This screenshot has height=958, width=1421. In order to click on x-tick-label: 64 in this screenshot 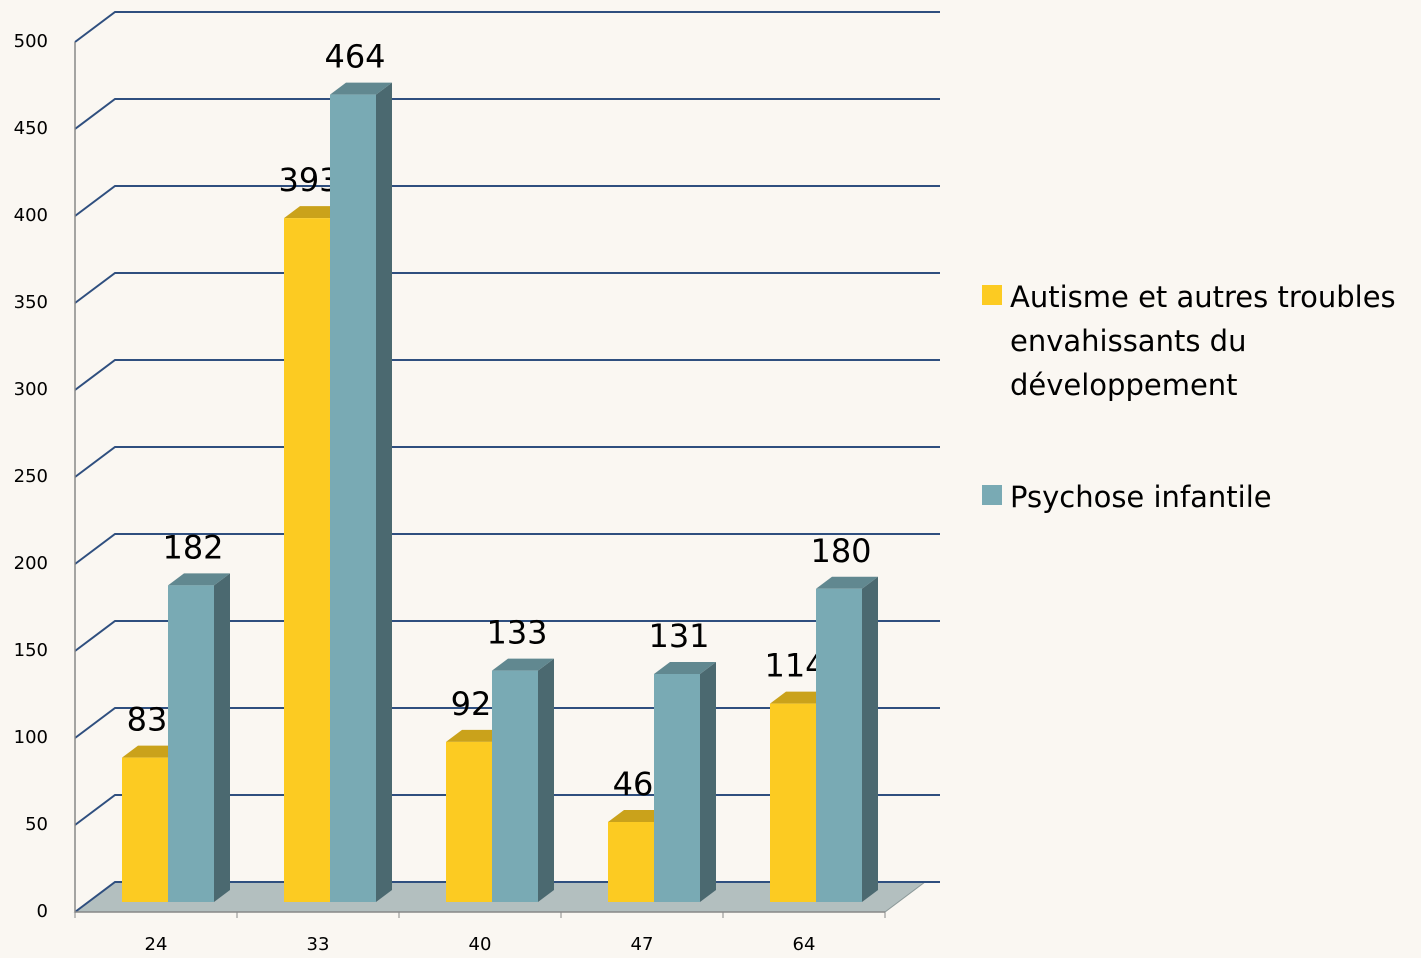, I will do `click(804, 944)`.